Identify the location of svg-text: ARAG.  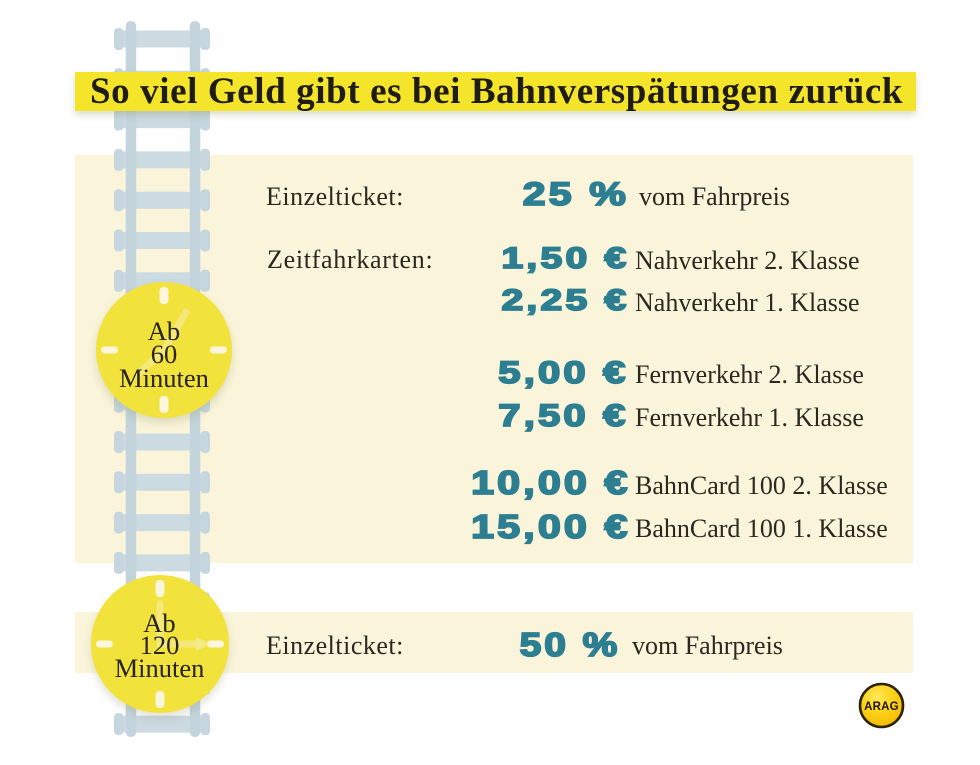
(881, 707).